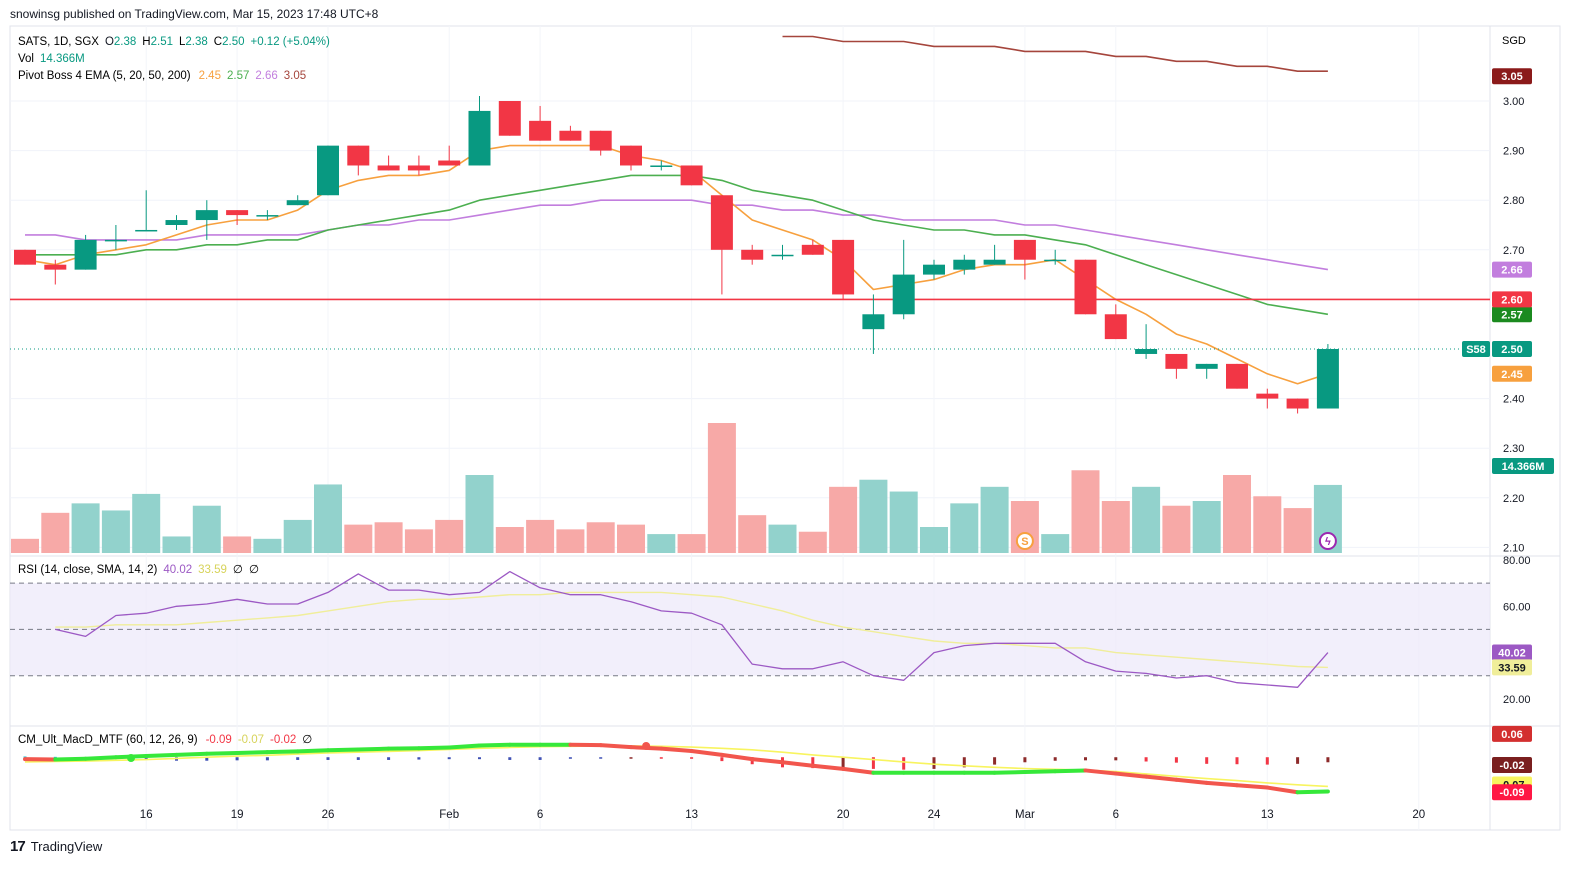 Image resolution: width=1588 pixels, height=875 pixels. Describe the element at coordinates (1512, 765) in the screenshot. I see `macd-badge-bg` at that location.